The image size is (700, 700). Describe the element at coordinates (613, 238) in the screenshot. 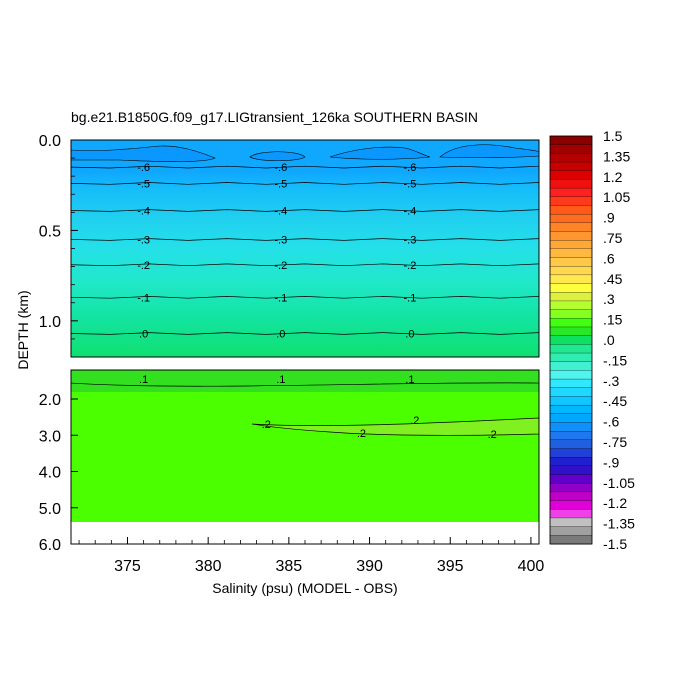

I see `colorbar-label: .75` at that location.